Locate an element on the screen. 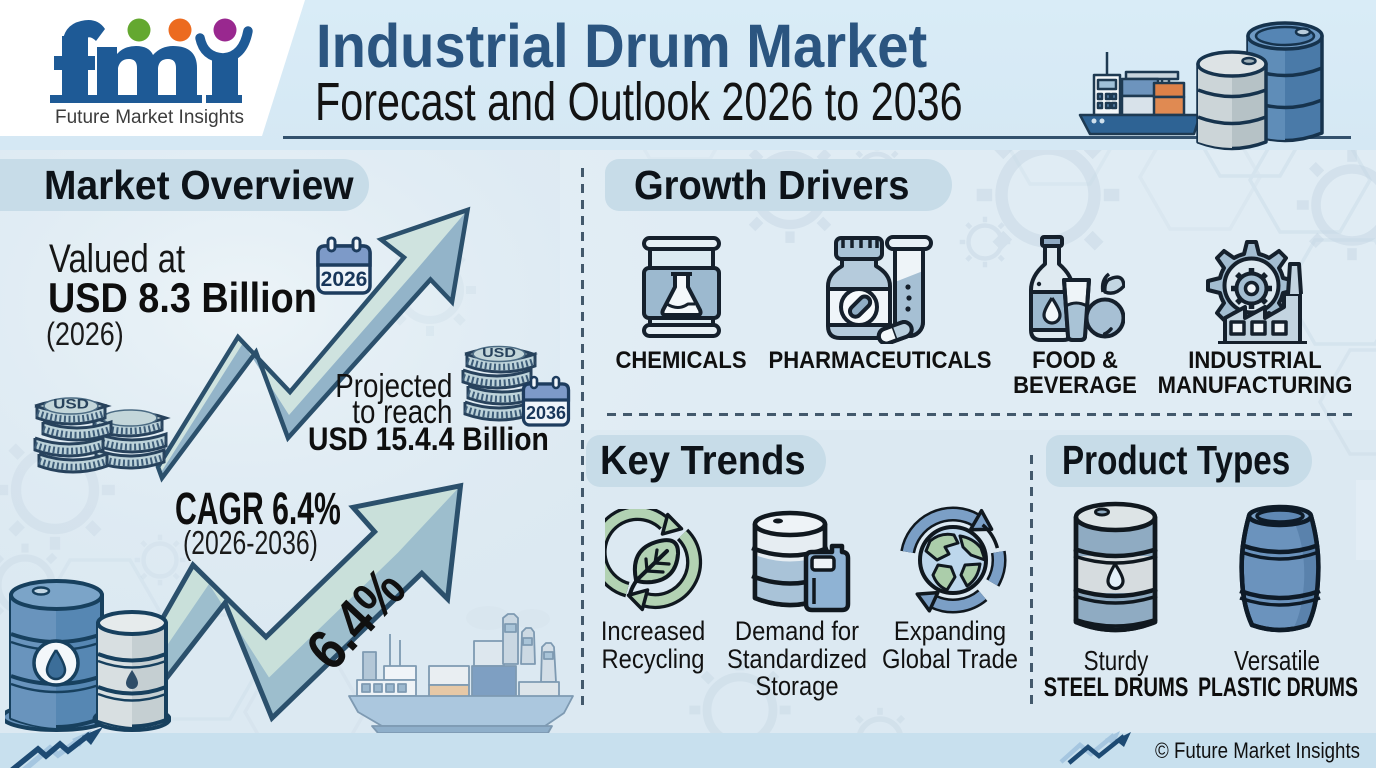  svg-text: 2036 is located at coordinates (546, 413).